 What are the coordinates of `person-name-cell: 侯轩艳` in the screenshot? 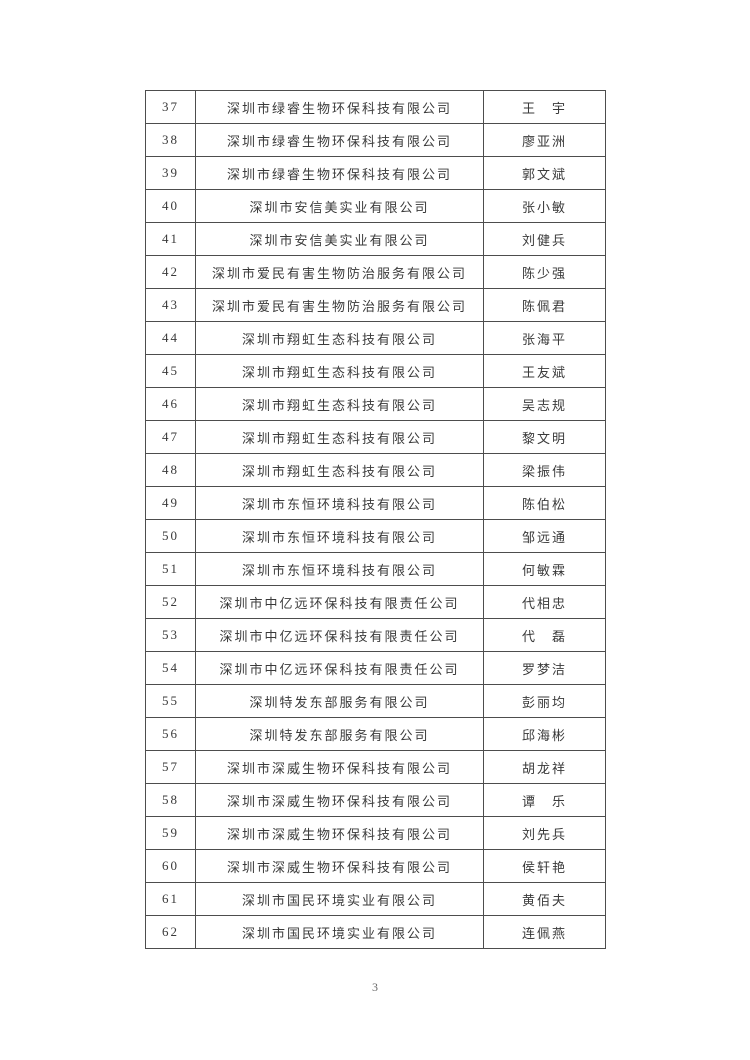 It's located at (544, 866).